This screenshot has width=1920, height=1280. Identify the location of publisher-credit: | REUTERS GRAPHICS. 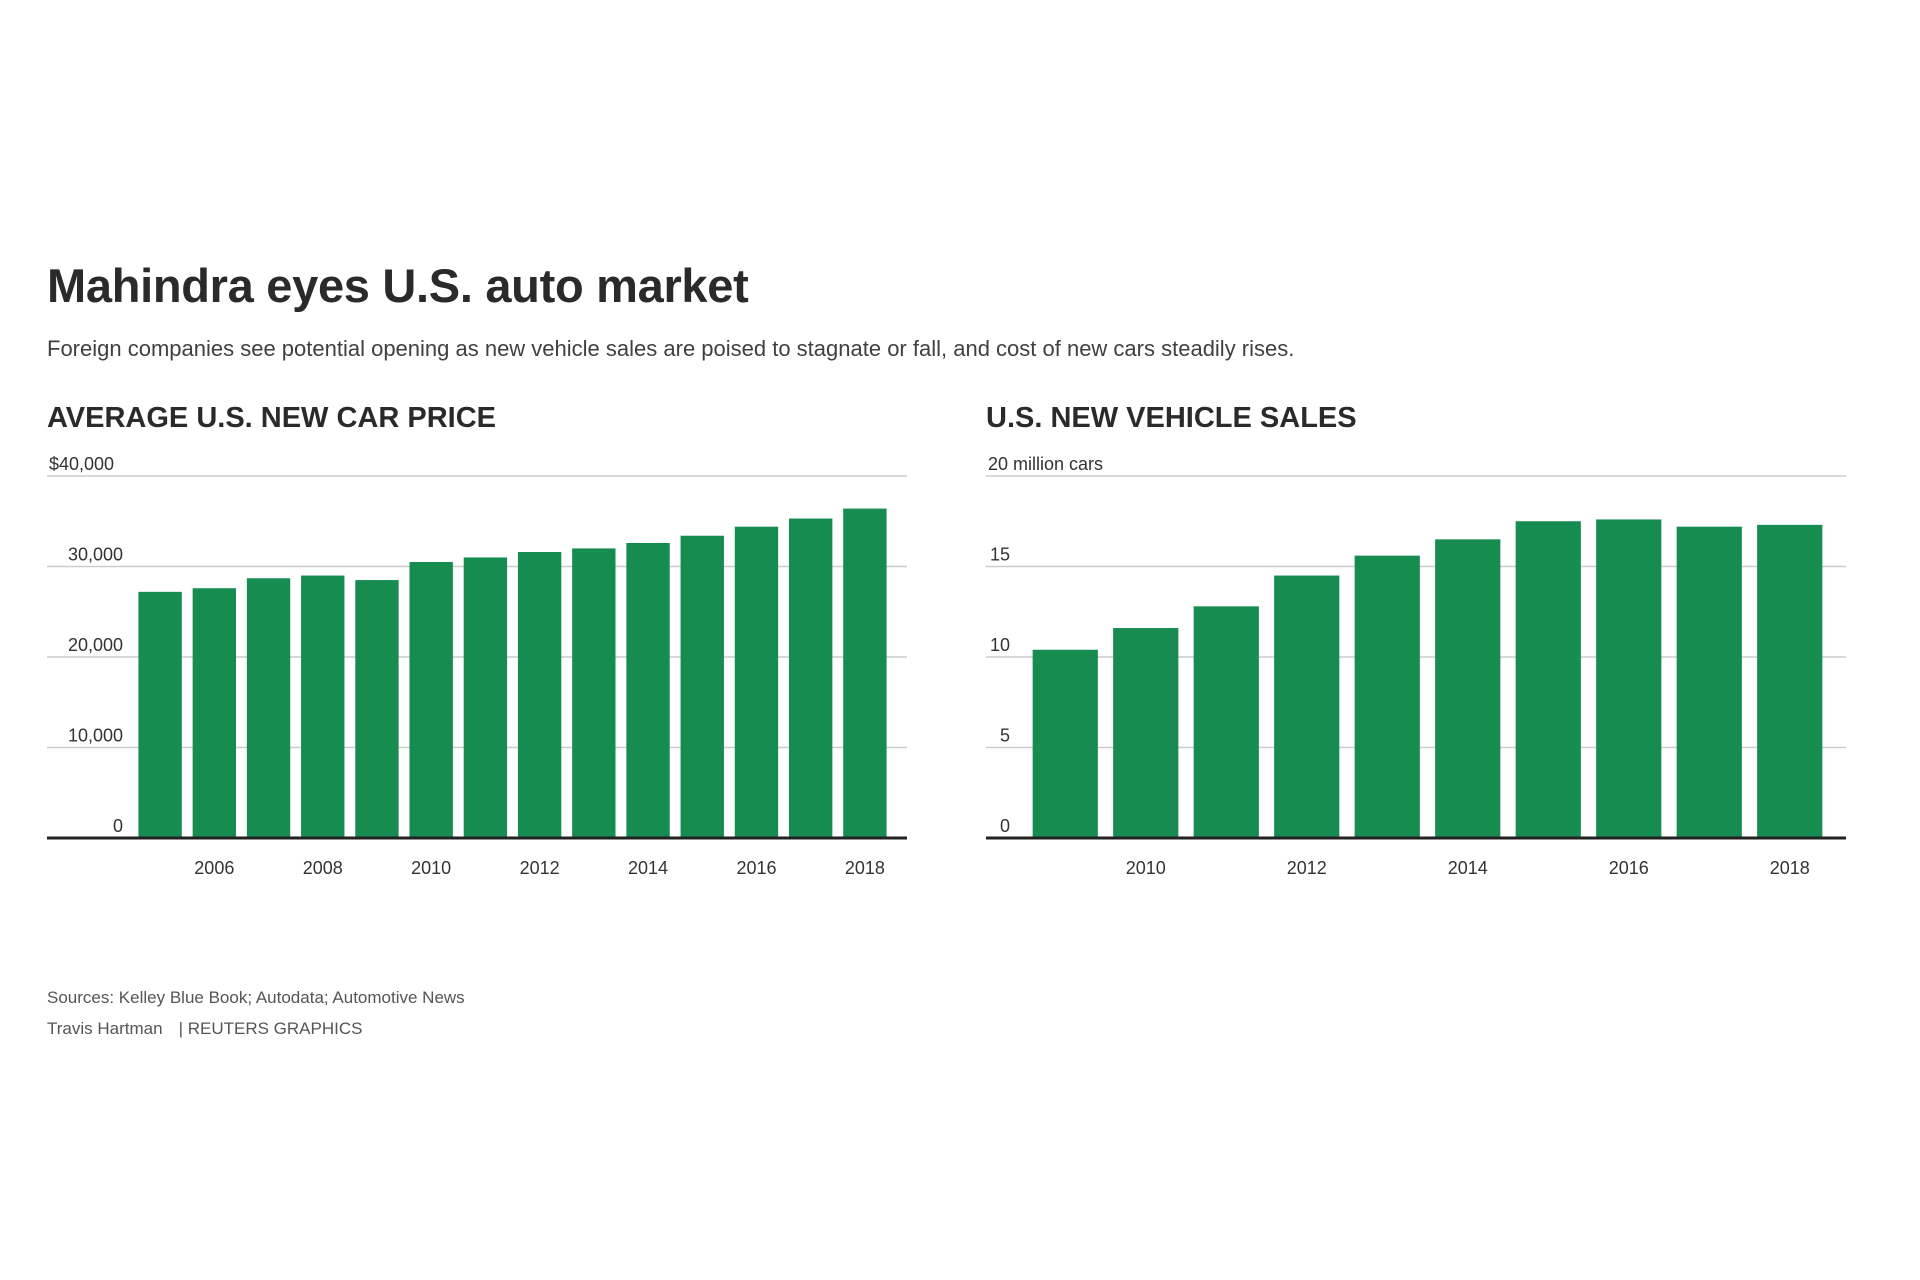
(270, 1028).